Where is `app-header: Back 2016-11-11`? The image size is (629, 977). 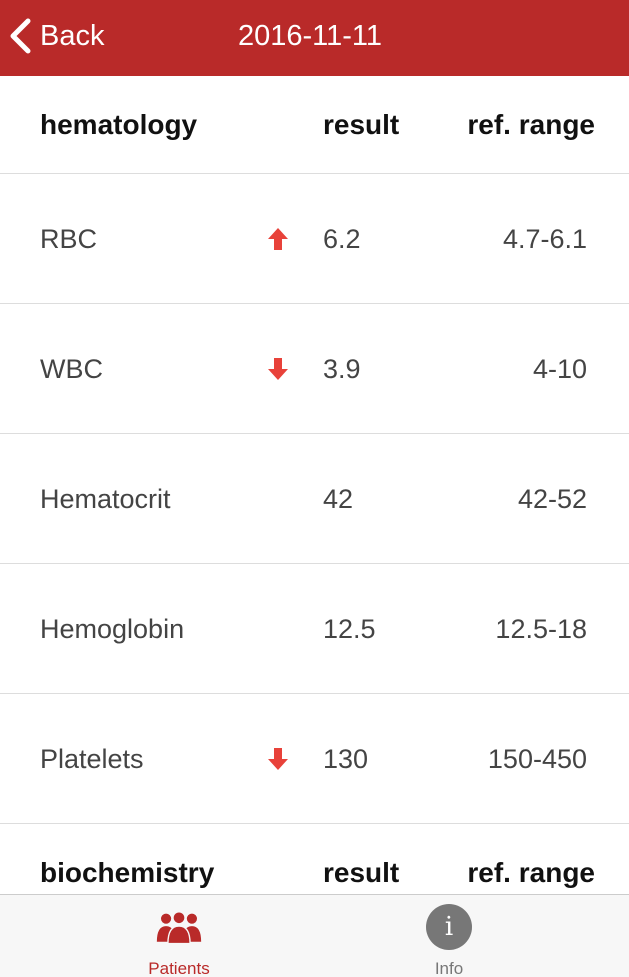
app-header: Back 2016-11-11 is located at coordinates (314, 38).